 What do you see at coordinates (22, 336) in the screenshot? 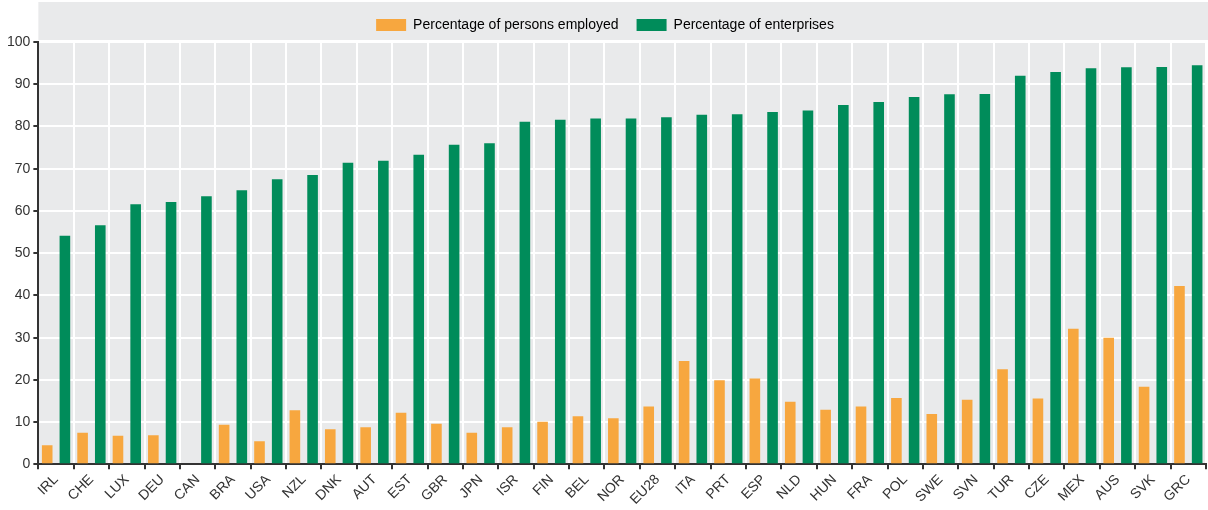
I see `y-tick-label: 30` at bounding box center [22, 336].